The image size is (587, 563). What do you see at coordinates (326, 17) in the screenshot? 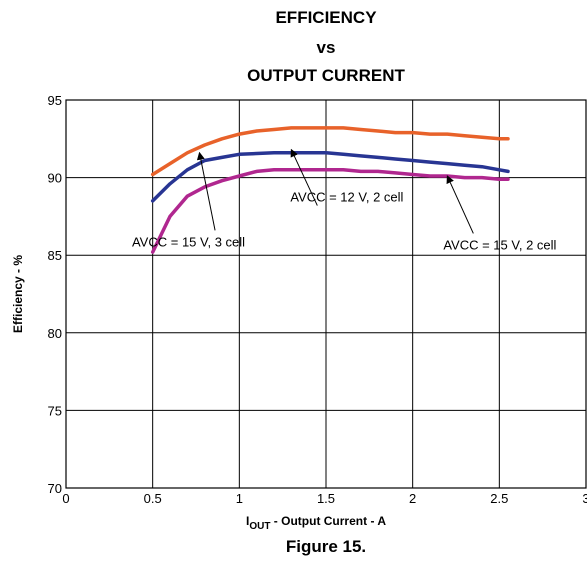
I see `chart-title-line-1: EFFICIENCY` at bounding box center [326, 17].